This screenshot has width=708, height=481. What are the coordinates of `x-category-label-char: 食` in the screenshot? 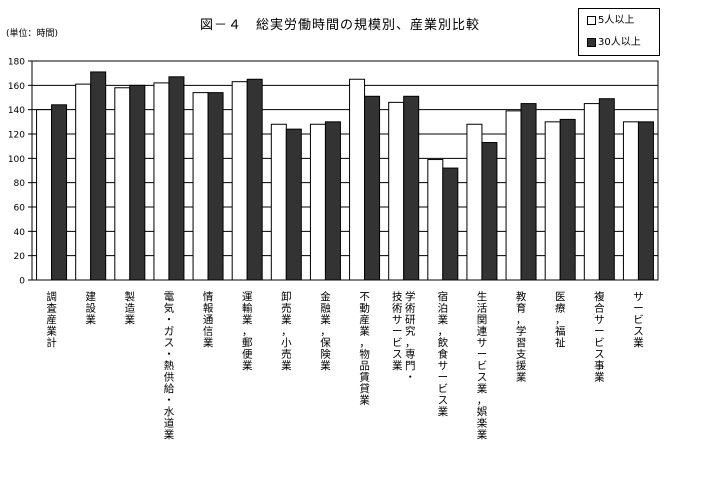 It's located at (443, 354).